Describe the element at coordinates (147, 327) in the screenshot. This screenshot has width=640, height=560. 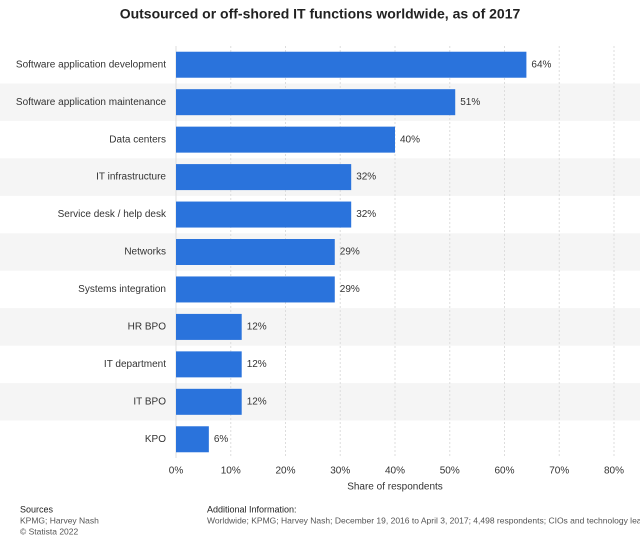
I see `y-tick-label: HR BPO` at that location.